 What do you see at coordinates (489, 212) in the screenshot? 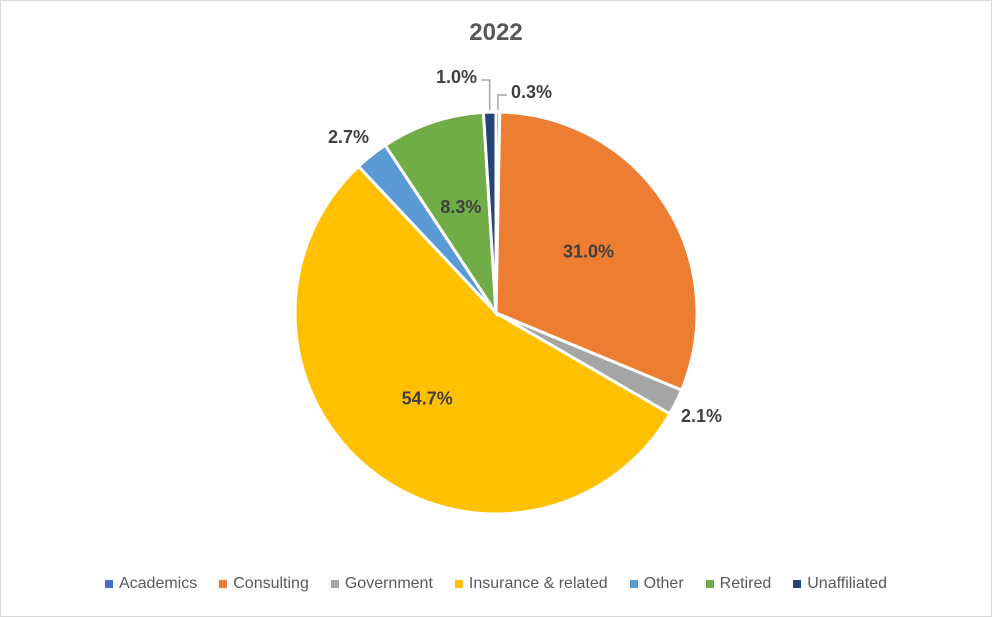
I see `pie-slice-unaffiliated` at bounding box center [489, 212].